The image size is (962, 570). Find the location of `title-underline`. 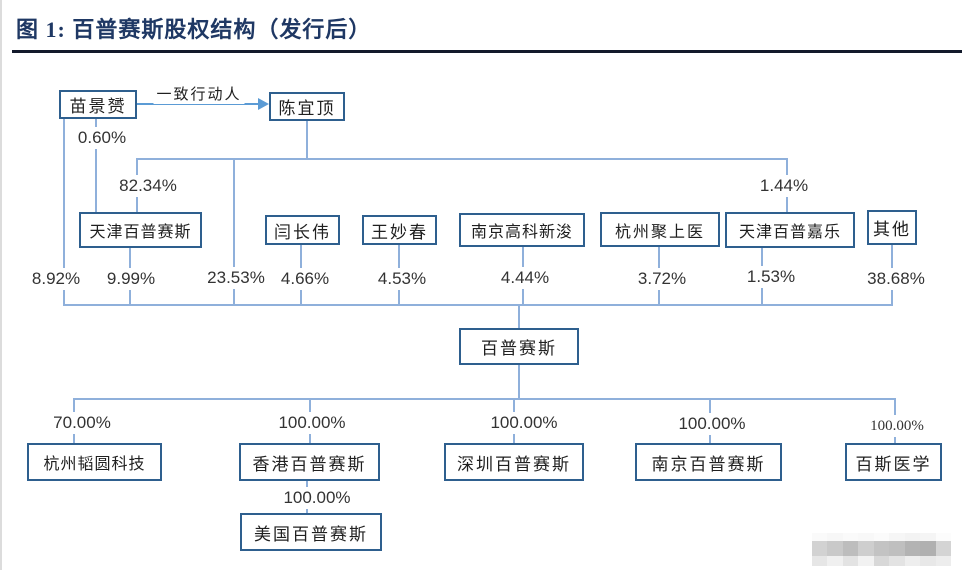

title-underline is located at coordinates (487, 51).